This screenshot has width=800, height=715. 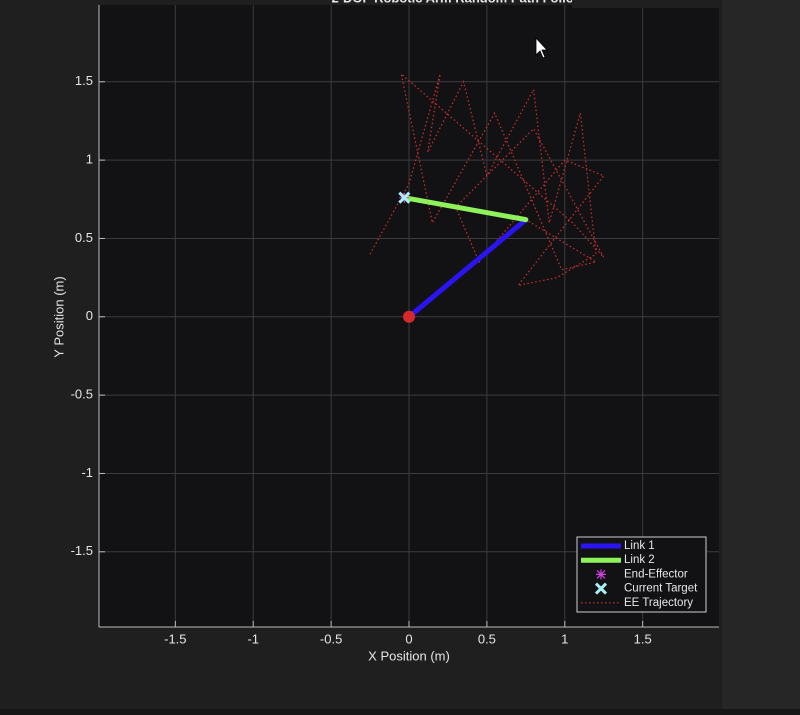 I want to click on y-axis-label: Y Position (m), so click(x=58, y=316).